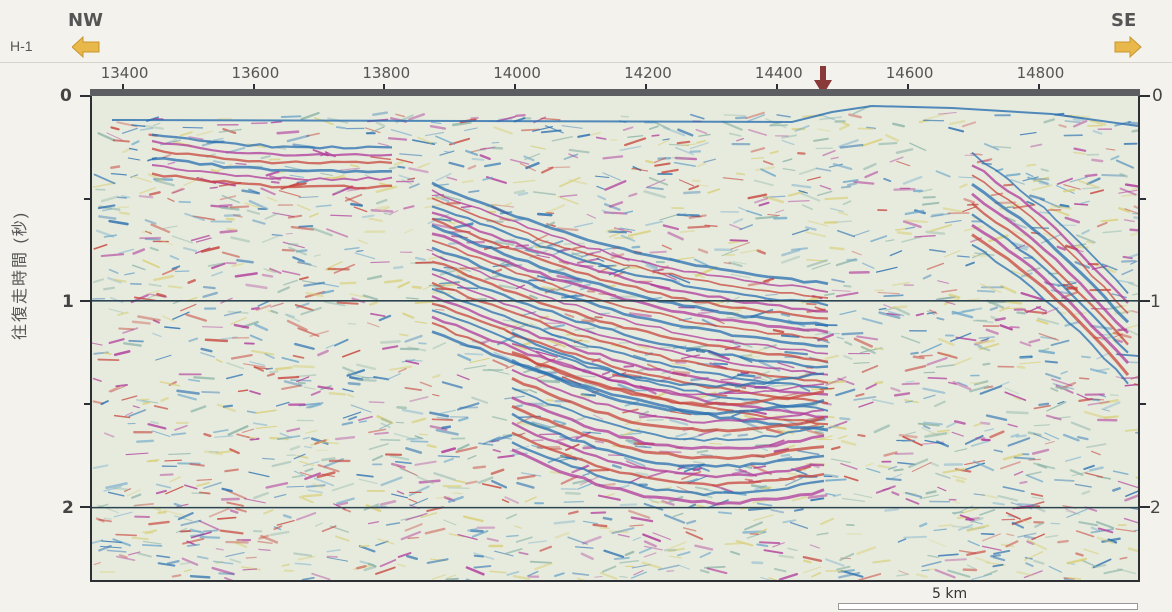  Describe the element at coordinates (1040, 73) in the screenshot. I see `cdp-label: 14800` at that location.